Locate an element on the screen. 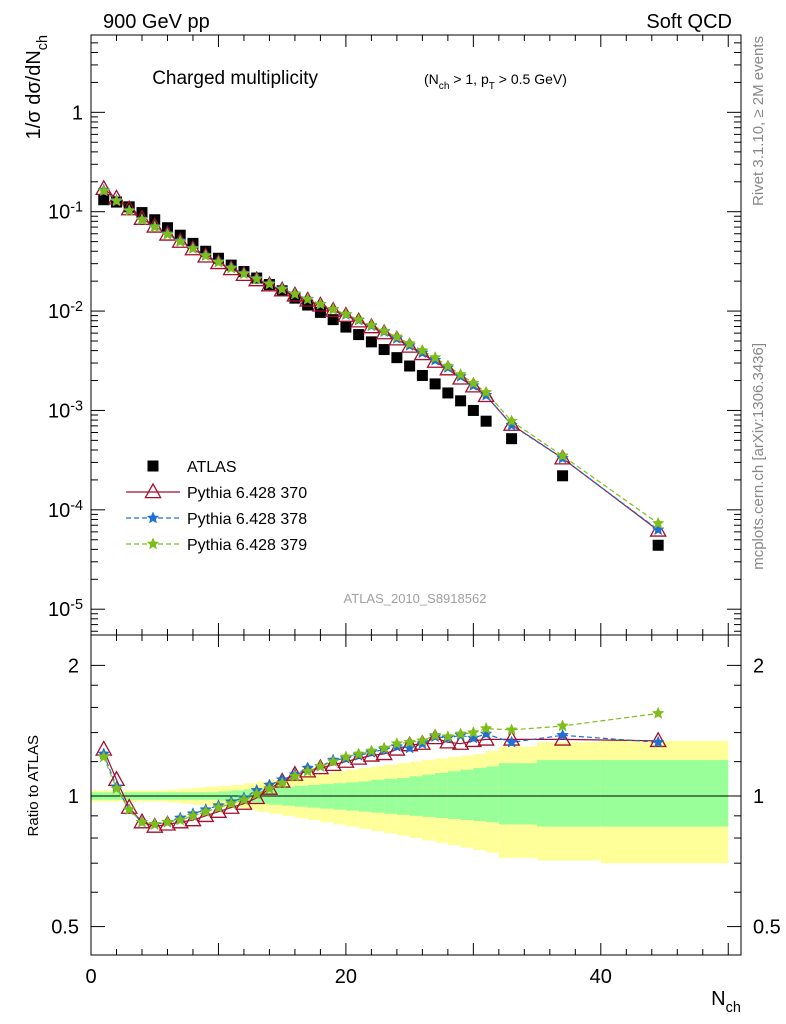 Image resolution: width=786 pixels, height=1024 pixels. ratio-y-tick-label-right: 1 is located at coordinates (758, 797).